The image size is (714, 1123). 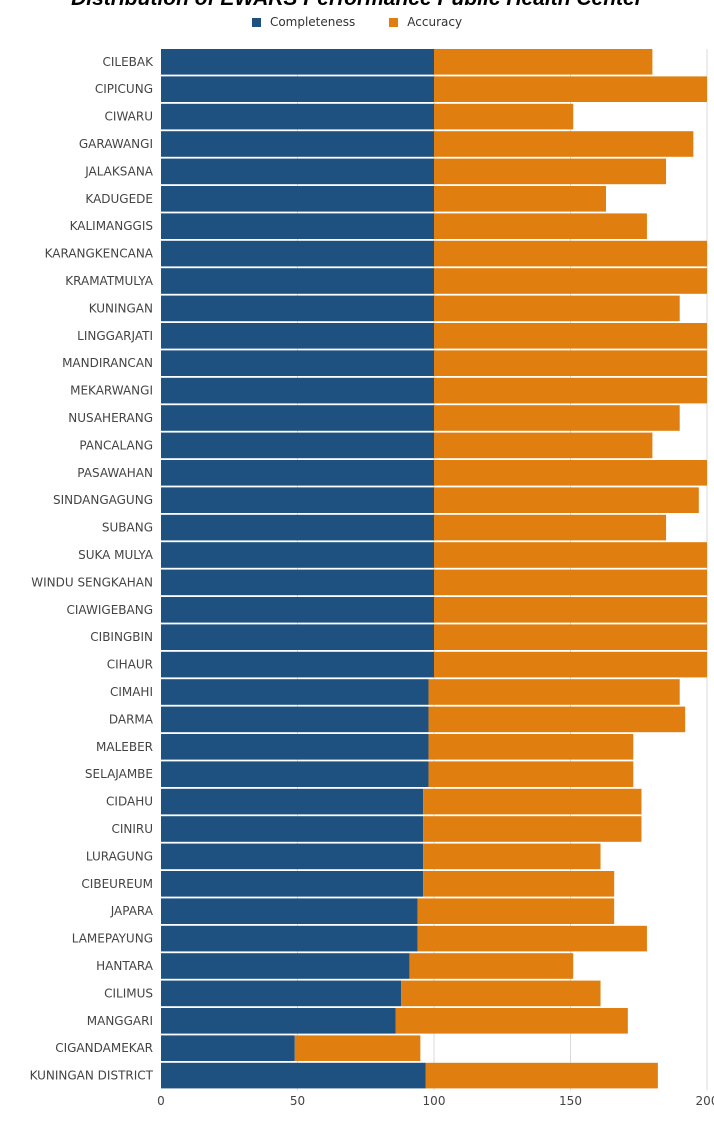 I want to click on legend: Completeness Accuracy, so click(x=357, y=22).